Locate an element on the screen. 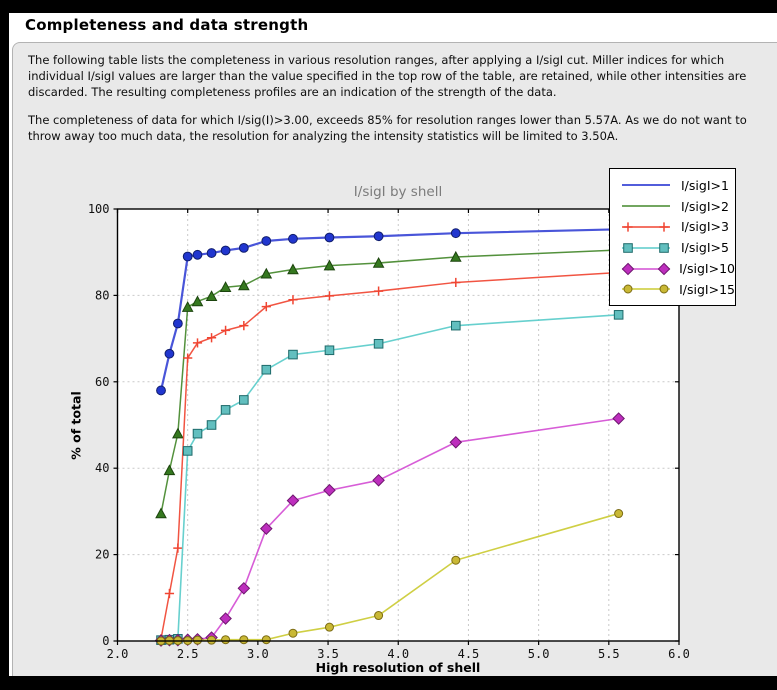 The image size is (777, 690). legend-entry-i-sigi-10: I/sigI>10 is located at coordinates (672, 268).